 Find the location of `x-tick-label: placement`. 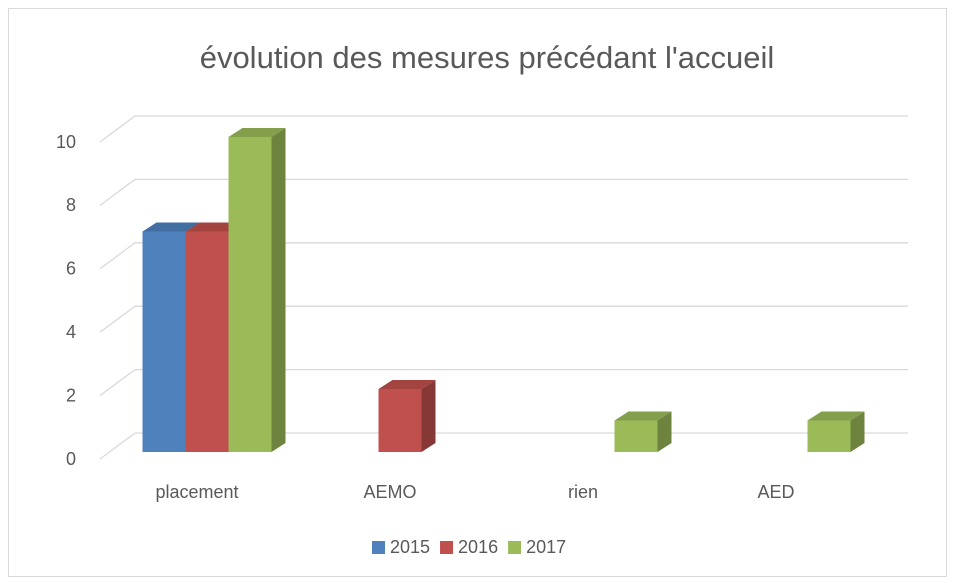

x-tick-label: placement is located at coordinates (196, 492).